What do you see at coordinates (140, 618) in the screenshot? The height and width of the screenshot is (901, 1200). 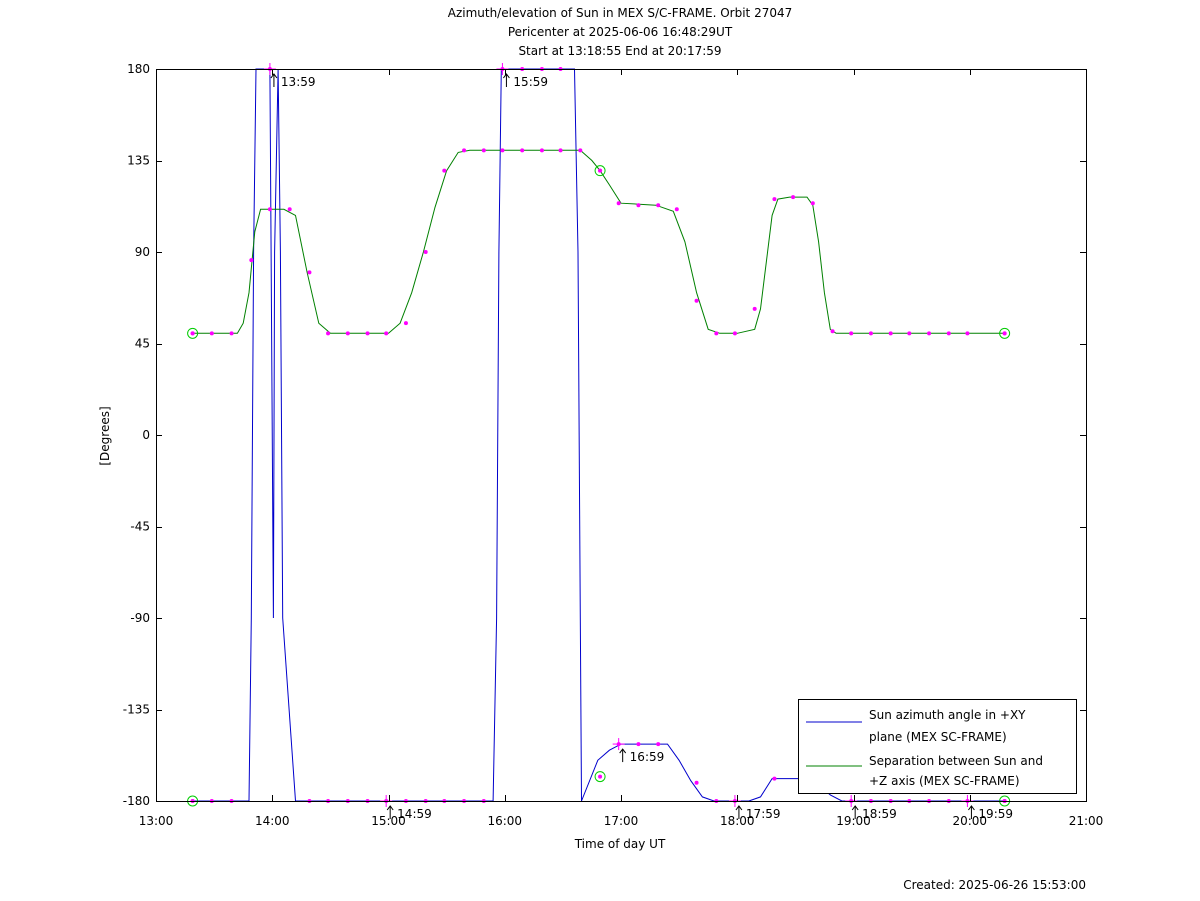 I see `y-tick-label: -90` at bounding box center [140, 618].